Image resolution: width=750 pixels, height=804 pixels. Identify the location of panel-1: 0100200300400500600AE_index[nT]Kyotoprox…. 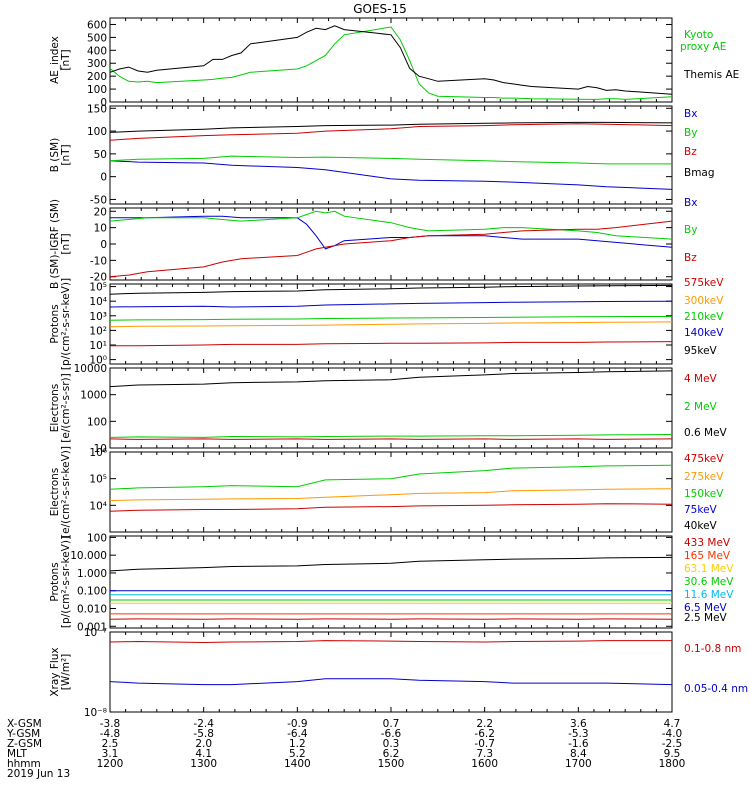
(394, 63).